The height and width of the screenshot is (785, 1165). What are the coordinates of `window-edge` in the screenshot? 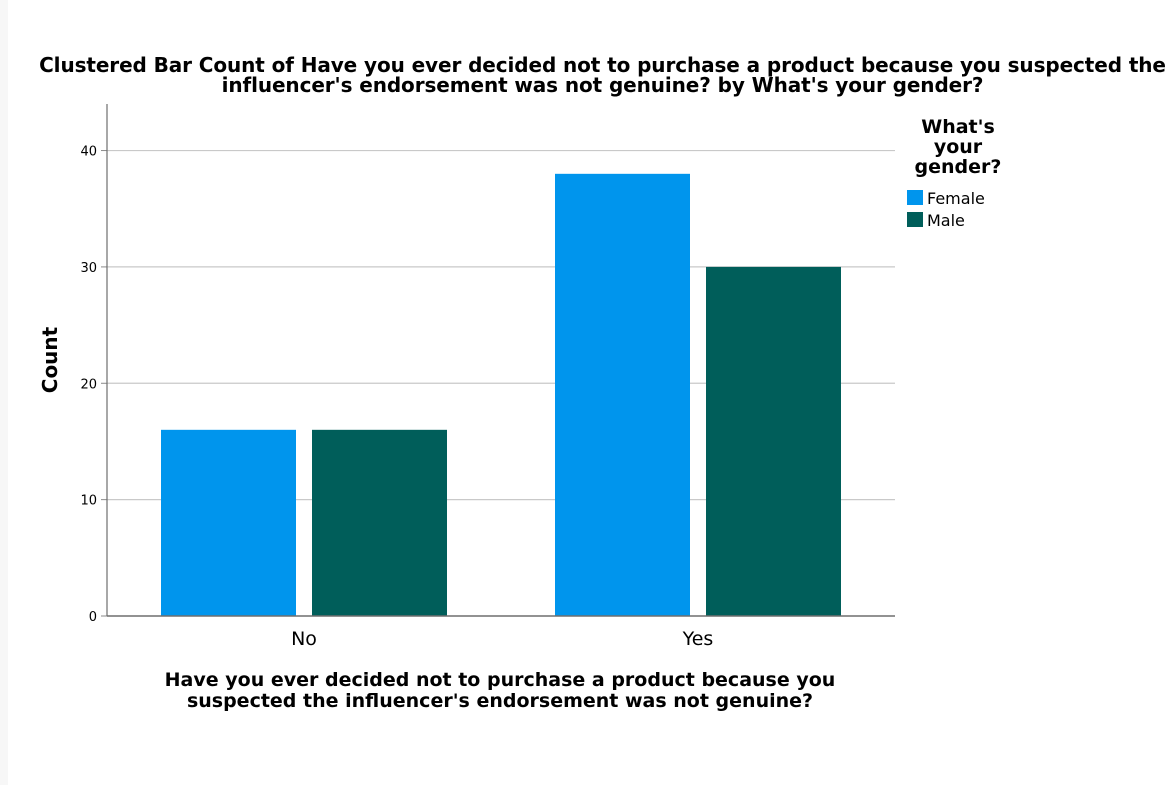 It's located at (4, 392).